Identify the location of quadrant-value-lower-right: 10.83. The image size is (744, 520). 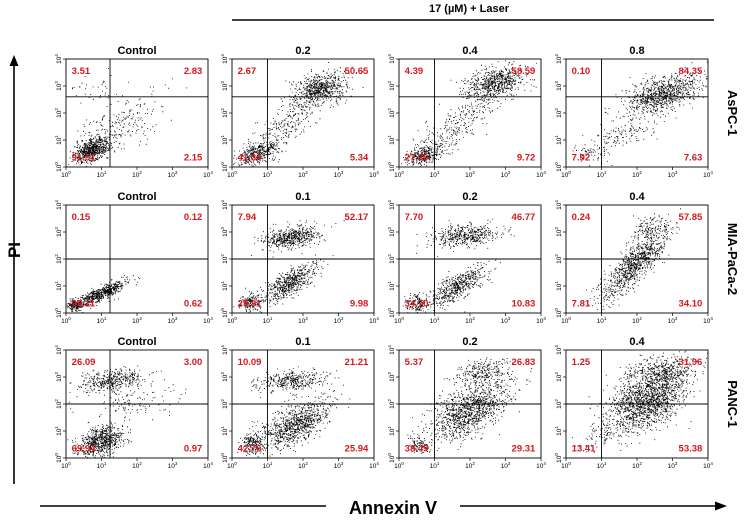
(524, 304).